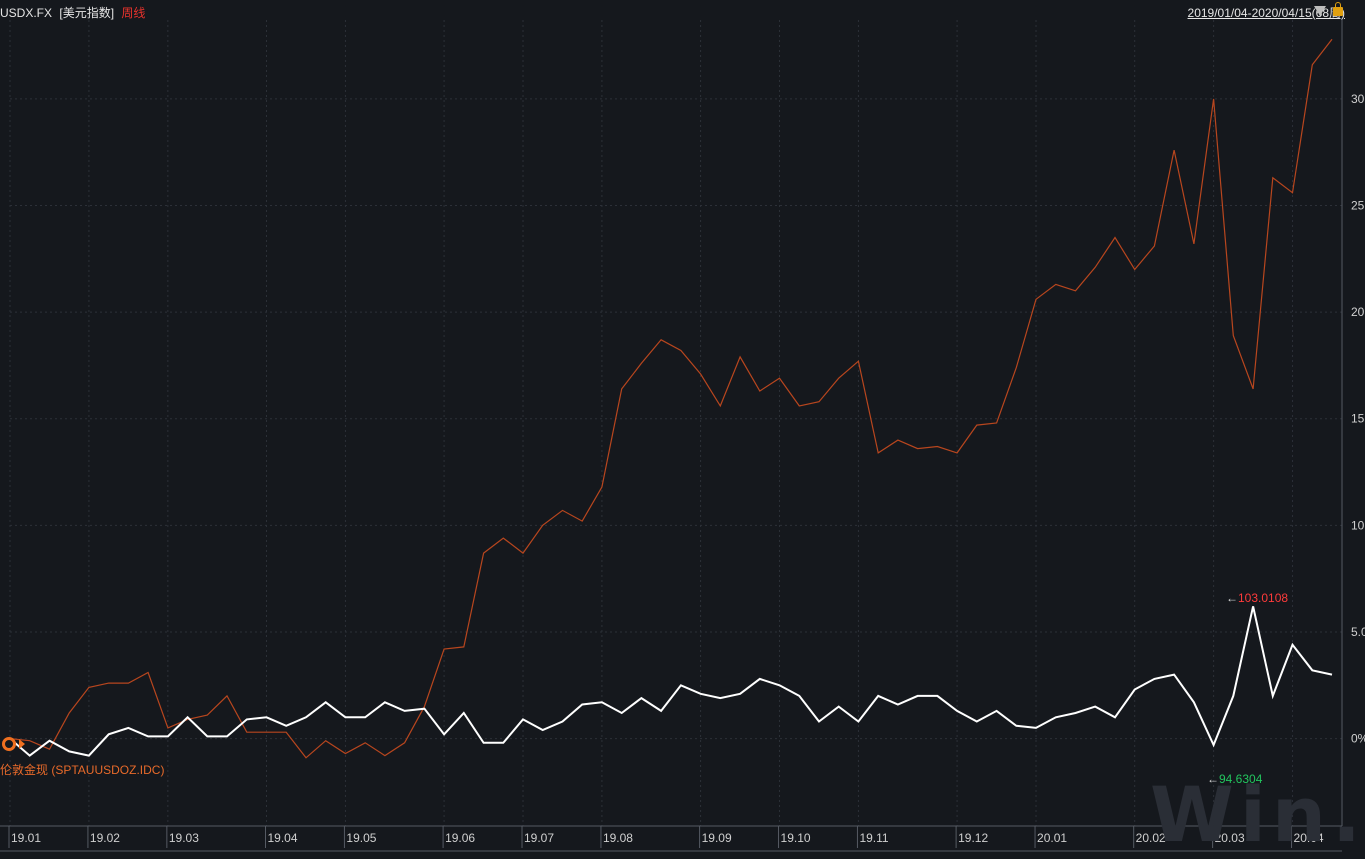 The image size is (1365, 859). What do you see at coordinates (1358, 525) in the screenshot?
I see `y-tick-label: 10` at bounding box center [1358, 525].